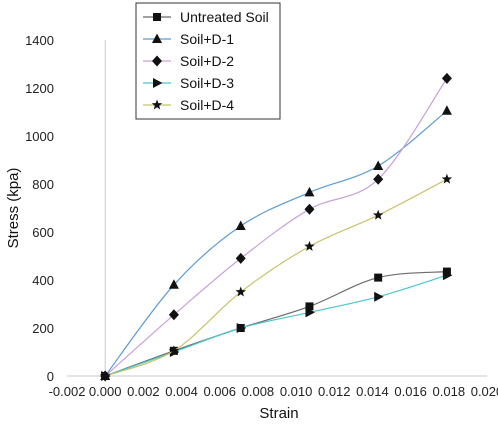 The height and width of the screenshot is (425, 498). I want to click on y-tick-label: 0, so click(50, 376).